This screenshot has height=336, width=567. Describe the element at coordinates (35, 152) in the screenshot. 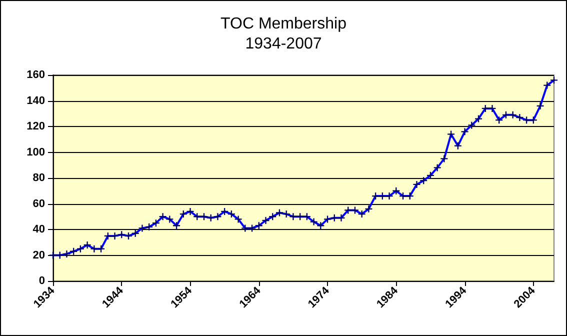

I see `y-tick-label: 100` at that location.